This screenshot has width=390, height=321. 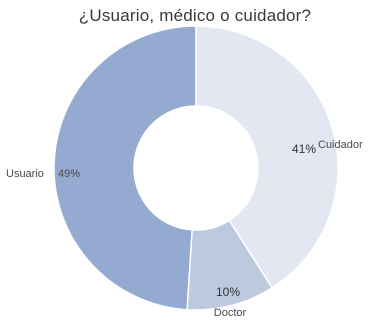 I want to click on value-label-doctor: 10%, so click(x=228, y=292).